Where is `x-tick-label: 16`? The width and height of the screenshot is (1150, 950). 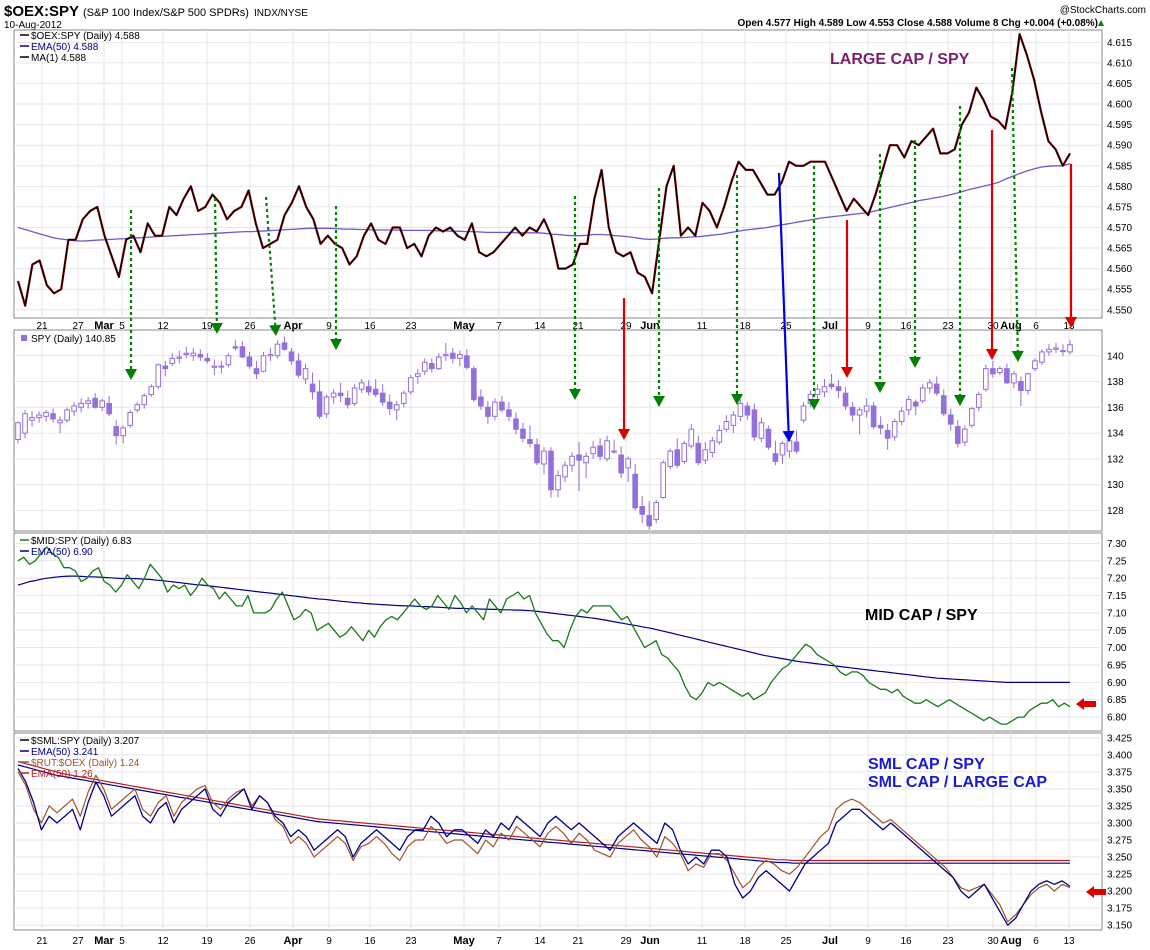 x-tick-label: 16 is located at coordinates (906, 326).